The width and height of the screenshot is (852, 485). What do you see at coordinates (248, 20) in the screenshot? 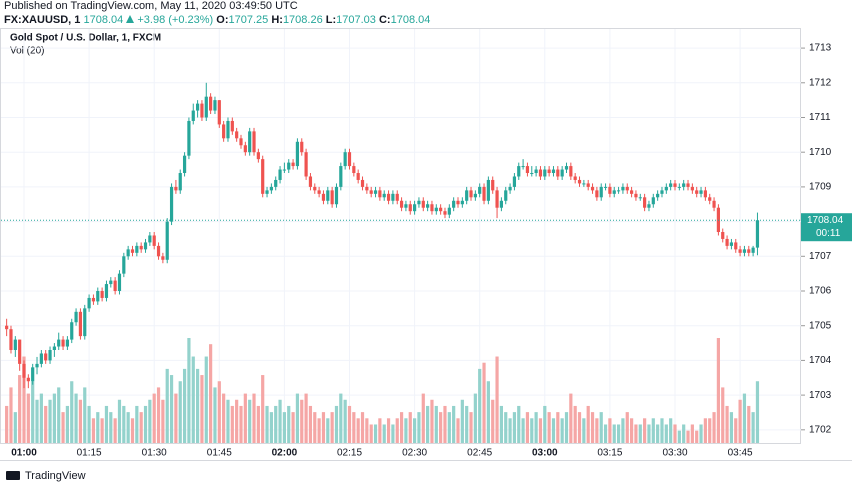
I see `open: 1707.25` at bounding box center [248, 20].